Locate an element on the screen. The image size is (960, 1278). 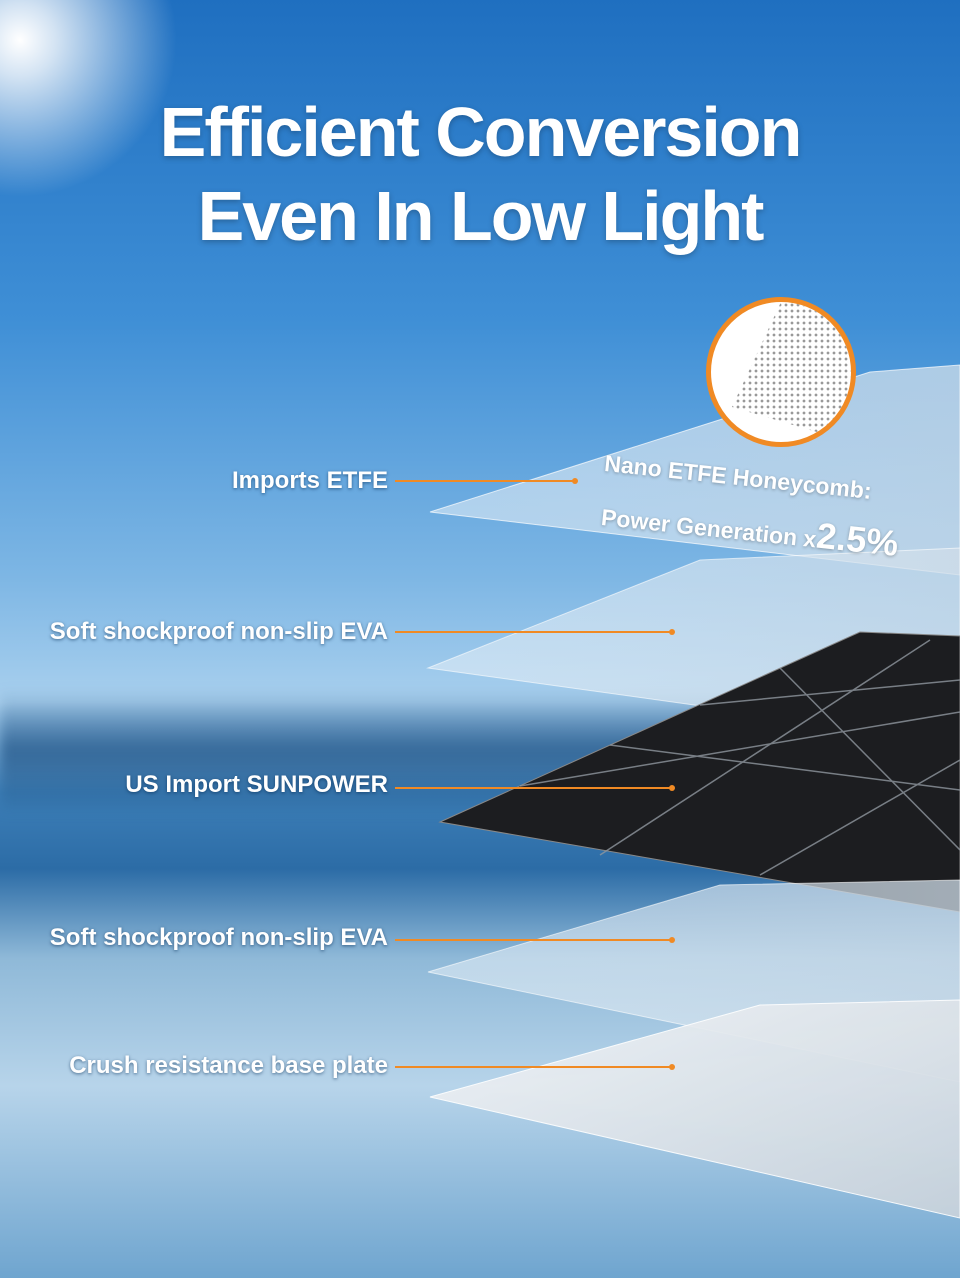
layer-label-etfe: Imports ETFE is located at coordinates (309, 480).